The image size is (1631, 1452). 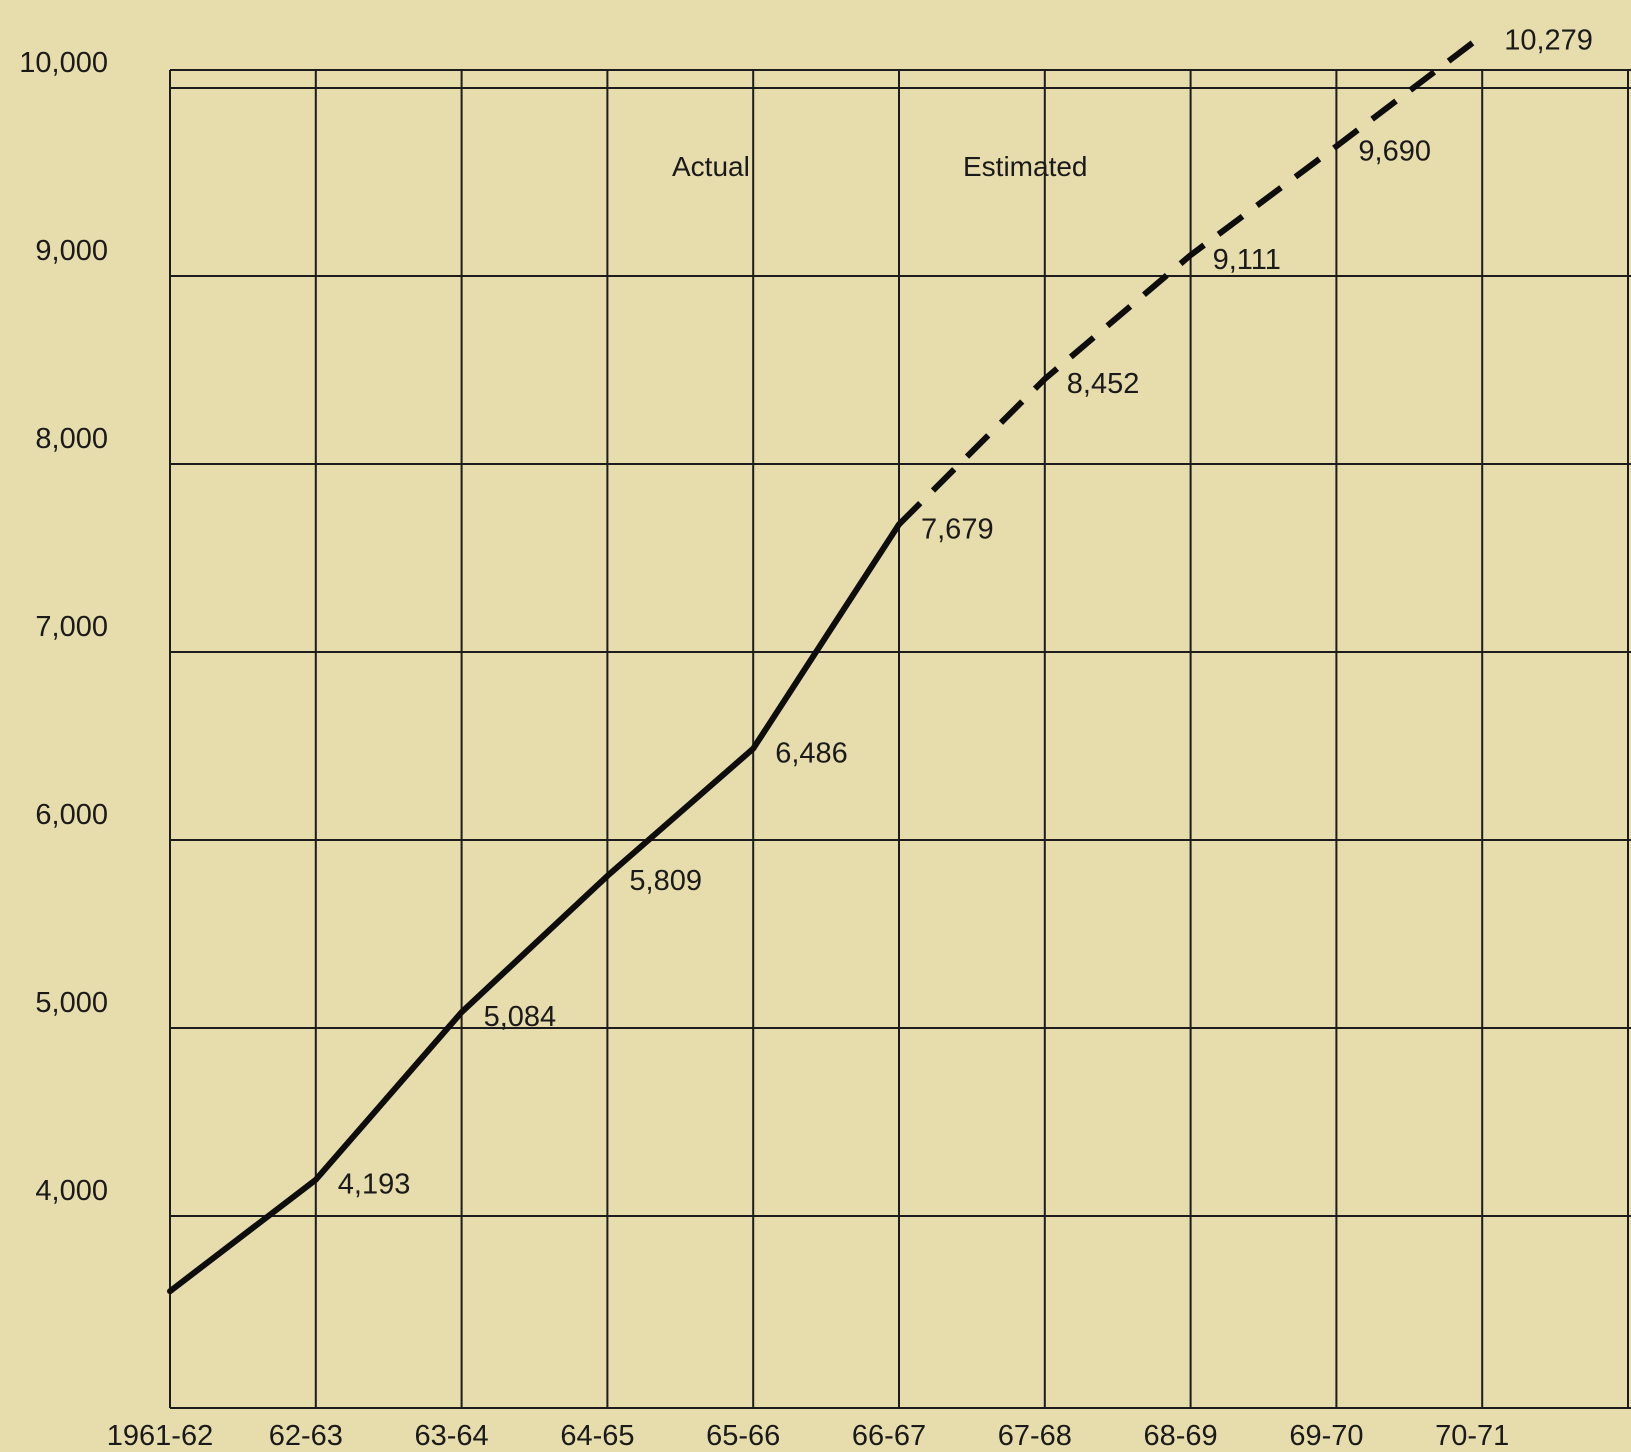 What do you see at coordinates (1035, 1436) in the screenshot?
I see `x-tick-label: 67-68` at bounding box center [1035, 1436].